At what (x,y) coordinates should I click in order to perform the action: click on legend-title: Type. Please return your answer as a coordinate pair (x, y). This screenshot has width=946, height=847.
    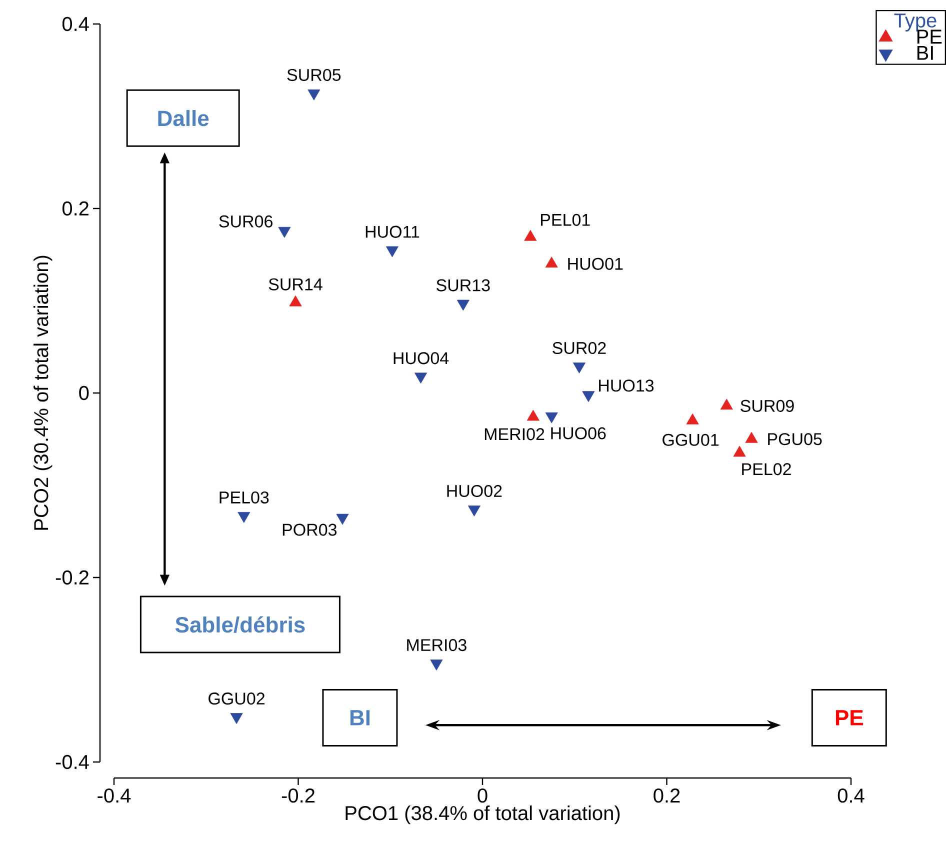
    Looking at the image, I should click on (915, 23).